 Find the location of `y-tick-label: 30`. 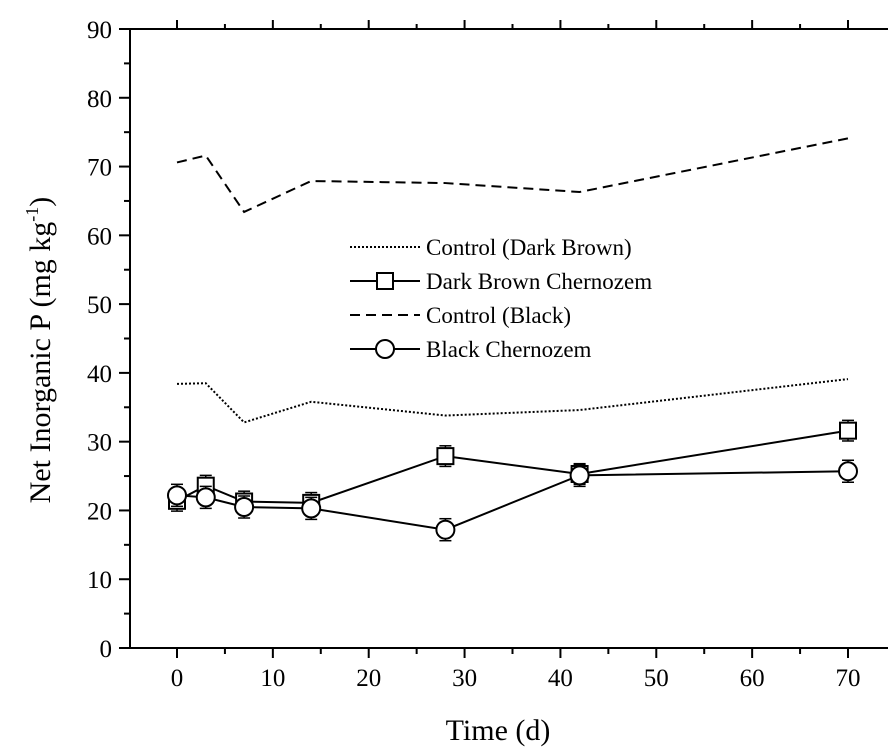

y-tick-label: 30 is located at coordinates (99, 443).